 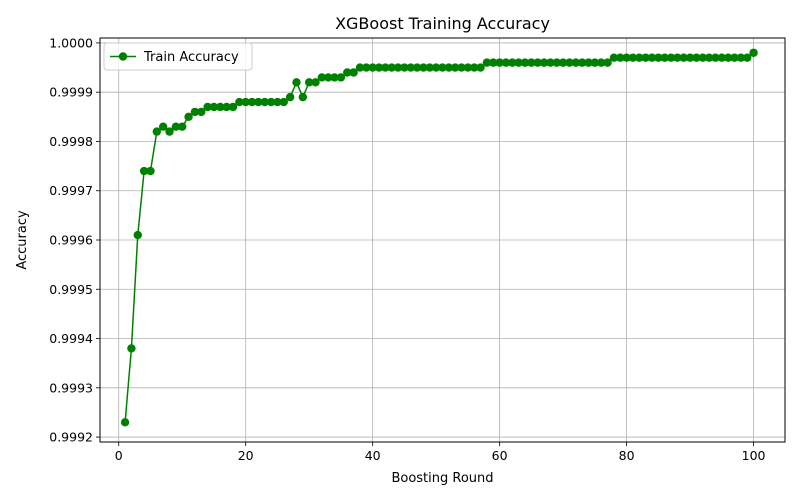 What do you see at coordinates (627, 455) in the screenshot?
I see `x-tick-label: 80` at bounding box center [627, 455].